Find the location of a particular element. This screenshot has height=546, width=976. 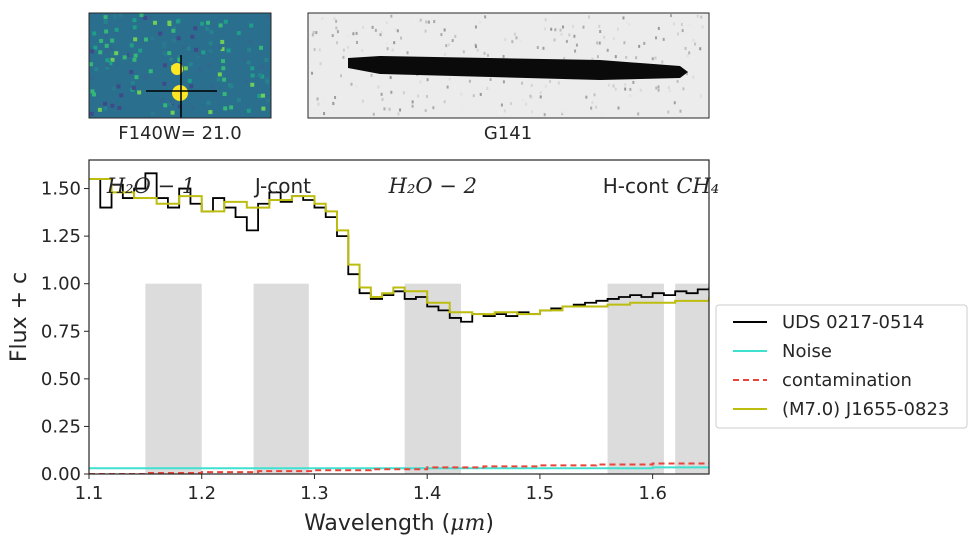

band-label: H₂O − 1 is located at coordinates (150, 186).